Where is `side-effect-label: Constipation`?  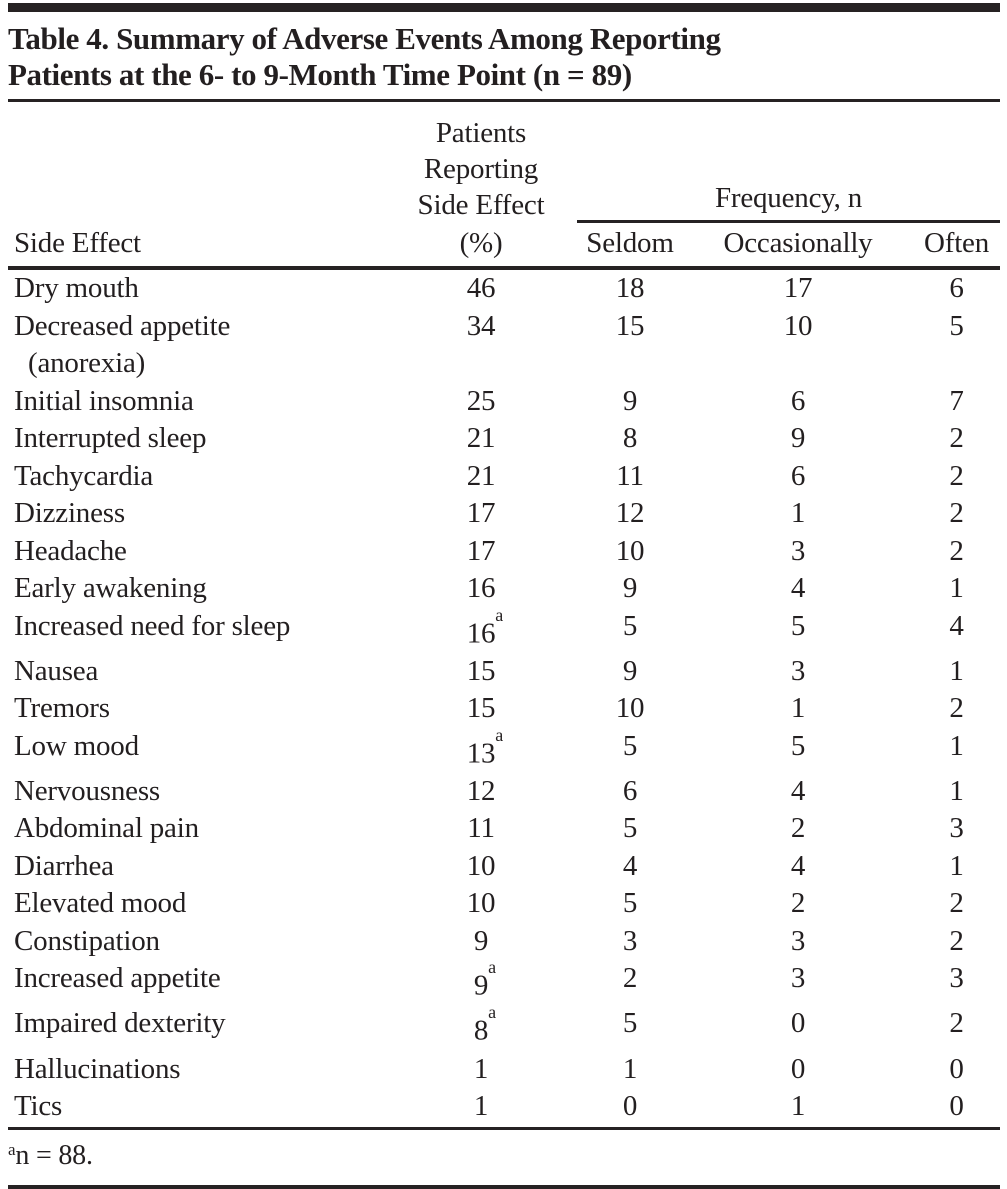 side-effect-label: Constipation is located at coordinates (87, 940).